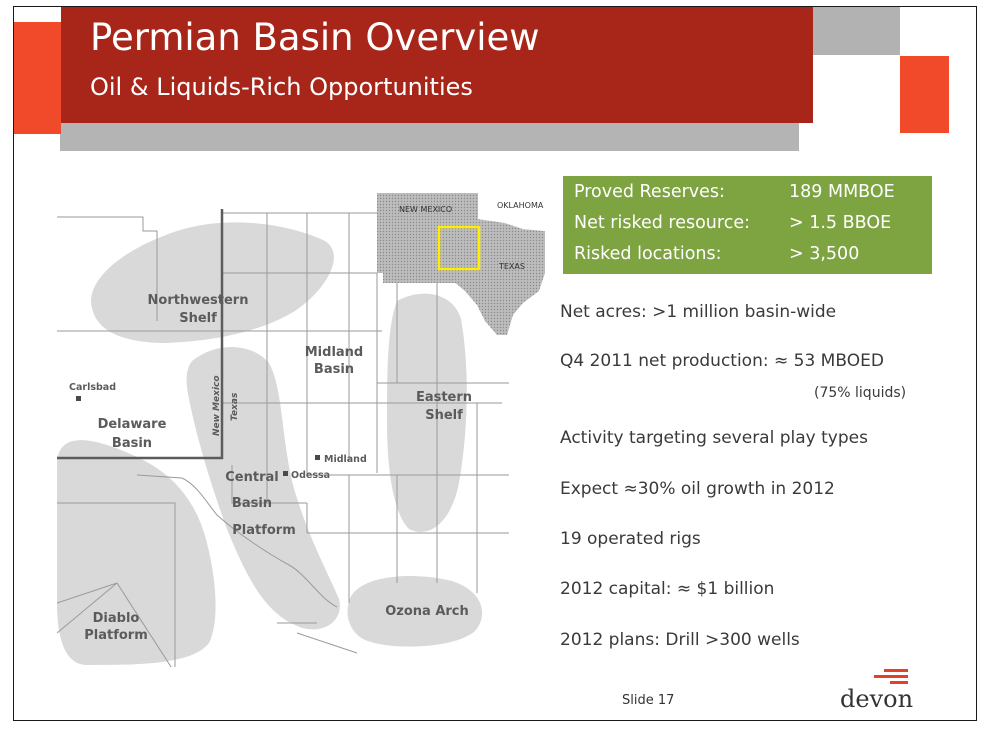 The width and height of the screenshot is (986, 735). Describe the element at coordinates (217, 405) in the screenshot. I see `label-new-mexico-border: New Mexico` at that location.